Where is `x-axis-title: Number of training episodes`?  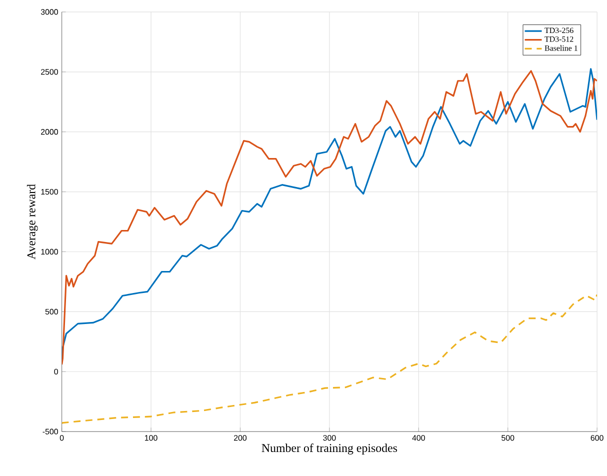 x-axis-title: Number of training episodes is located at coordinates (330, 448).